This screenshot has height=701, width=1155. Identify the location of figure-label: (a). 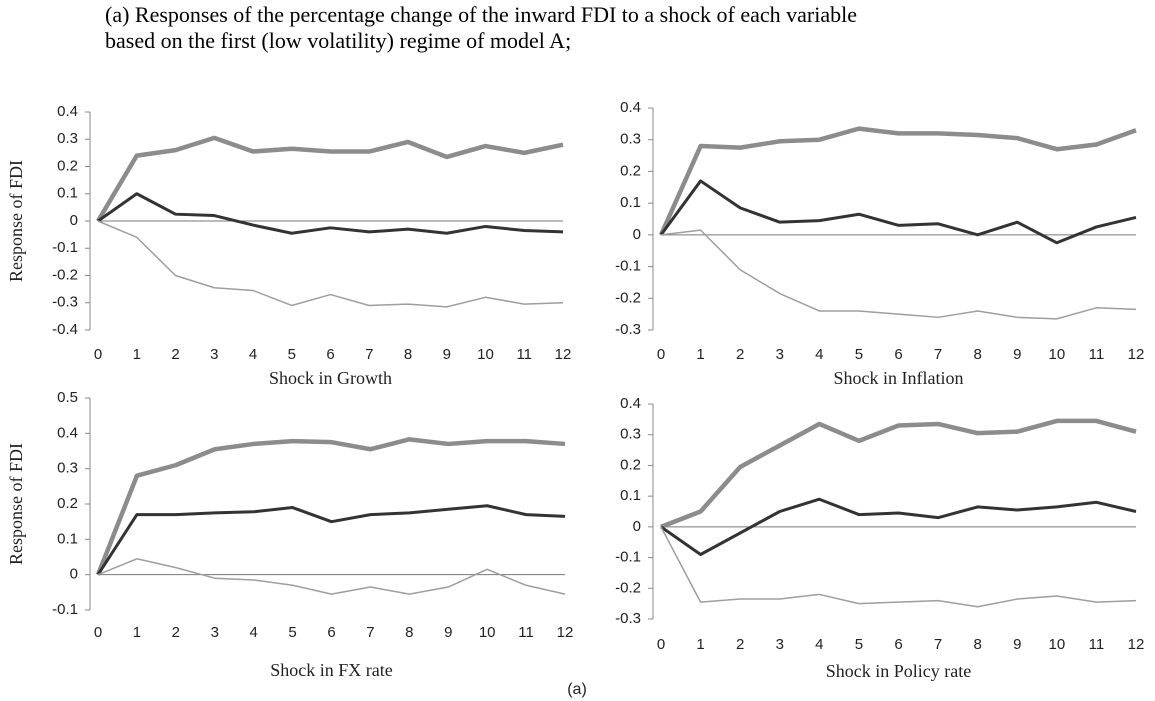
(577, 689).